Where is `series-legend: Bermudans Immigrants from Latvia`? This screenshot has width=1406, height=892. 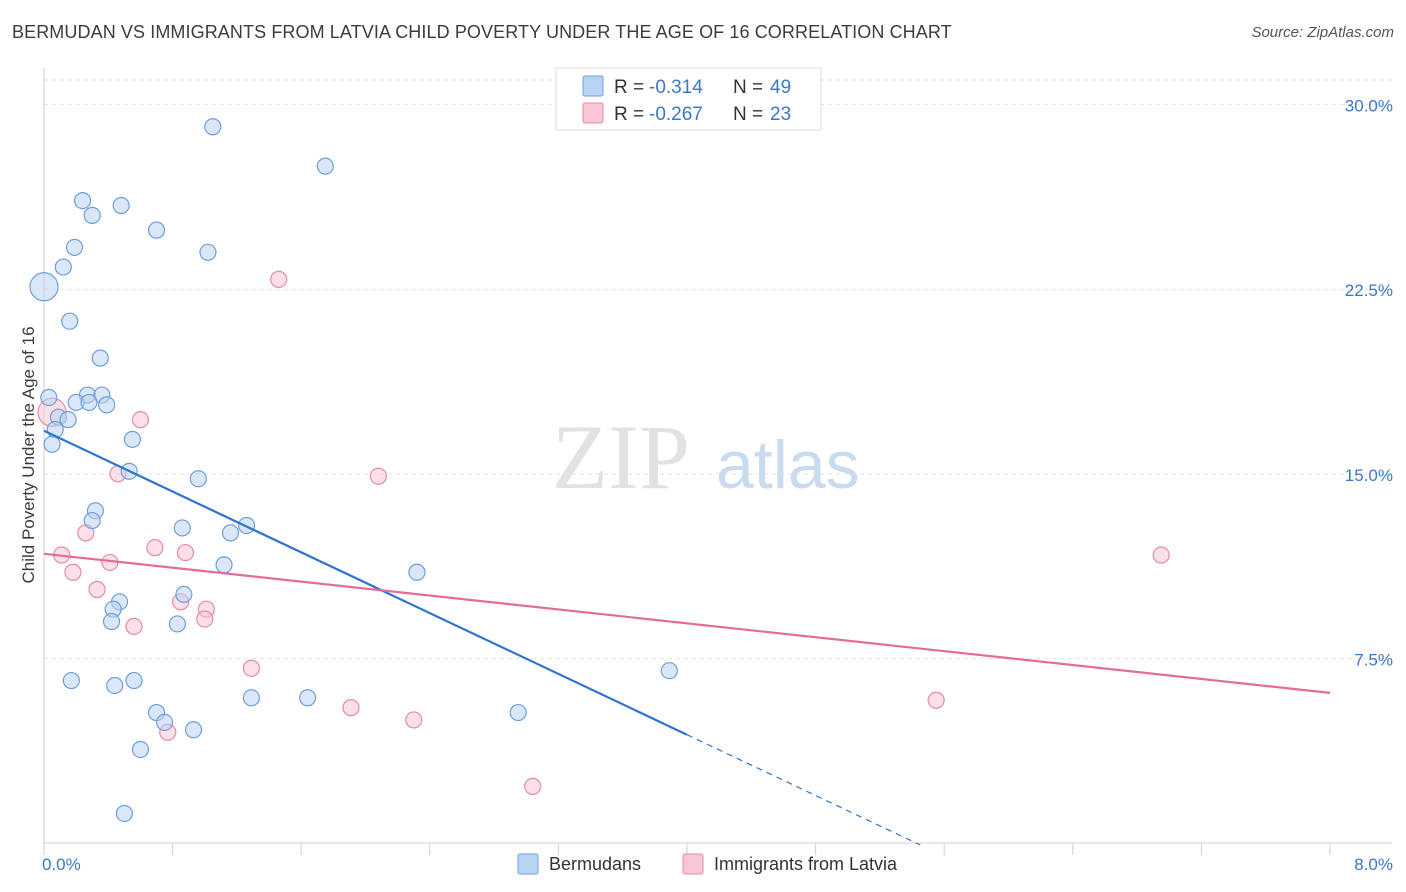 series-legend: Bermudans Immigrants from Latvia is located at coordinates (707, 864).